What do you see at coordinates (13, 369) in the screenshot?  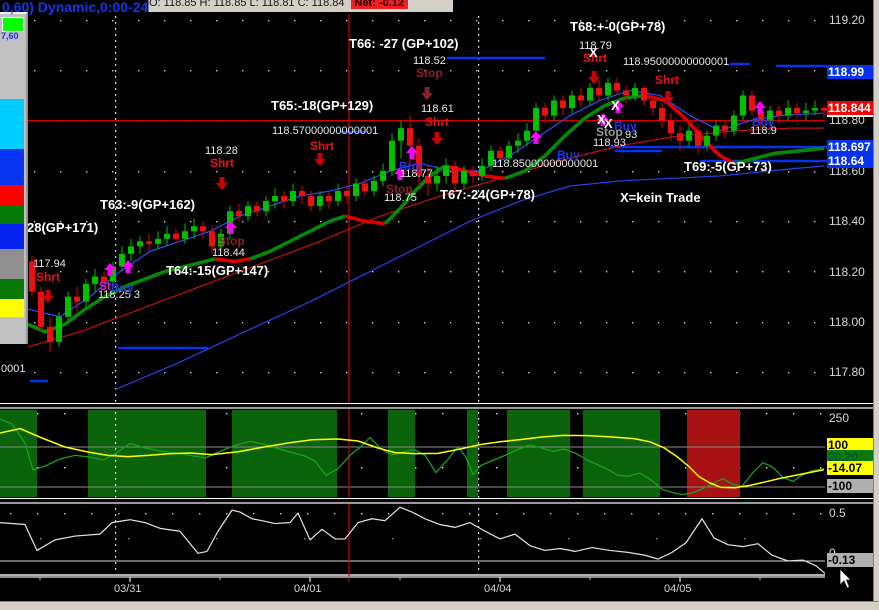 I see `signal-price-label: 0001` at bounding box center [13, 369].